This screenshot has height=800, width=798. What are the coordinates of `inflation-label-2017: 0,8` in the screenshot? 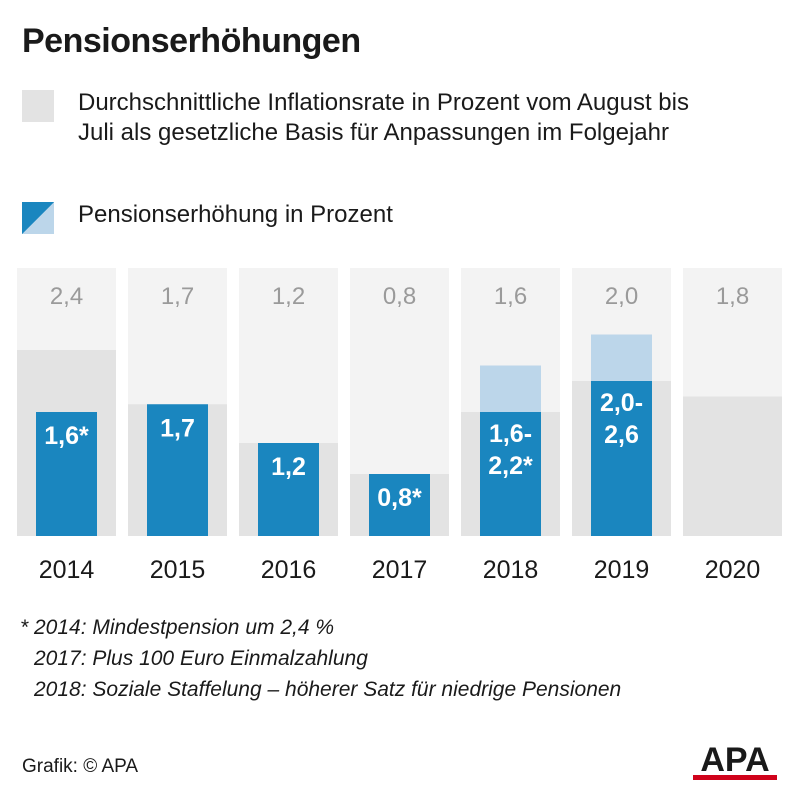 It's located at (399, 296).